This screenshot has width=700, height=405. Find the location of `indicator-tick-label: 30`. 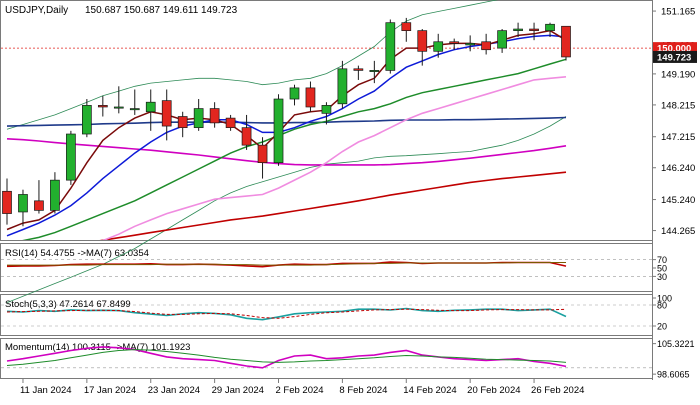

indicator-tick-label: 30 is located at coordinates (662, 277).